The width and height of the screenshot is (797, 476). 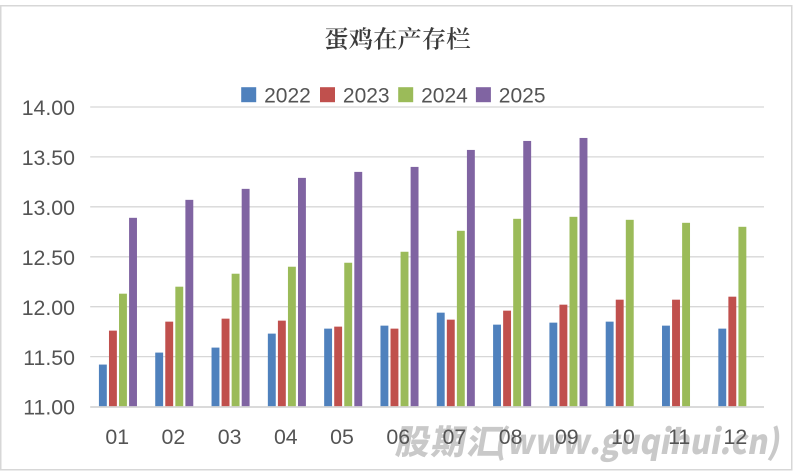 I want to click on svg-text: 13.50, so click(x=48, y=158).